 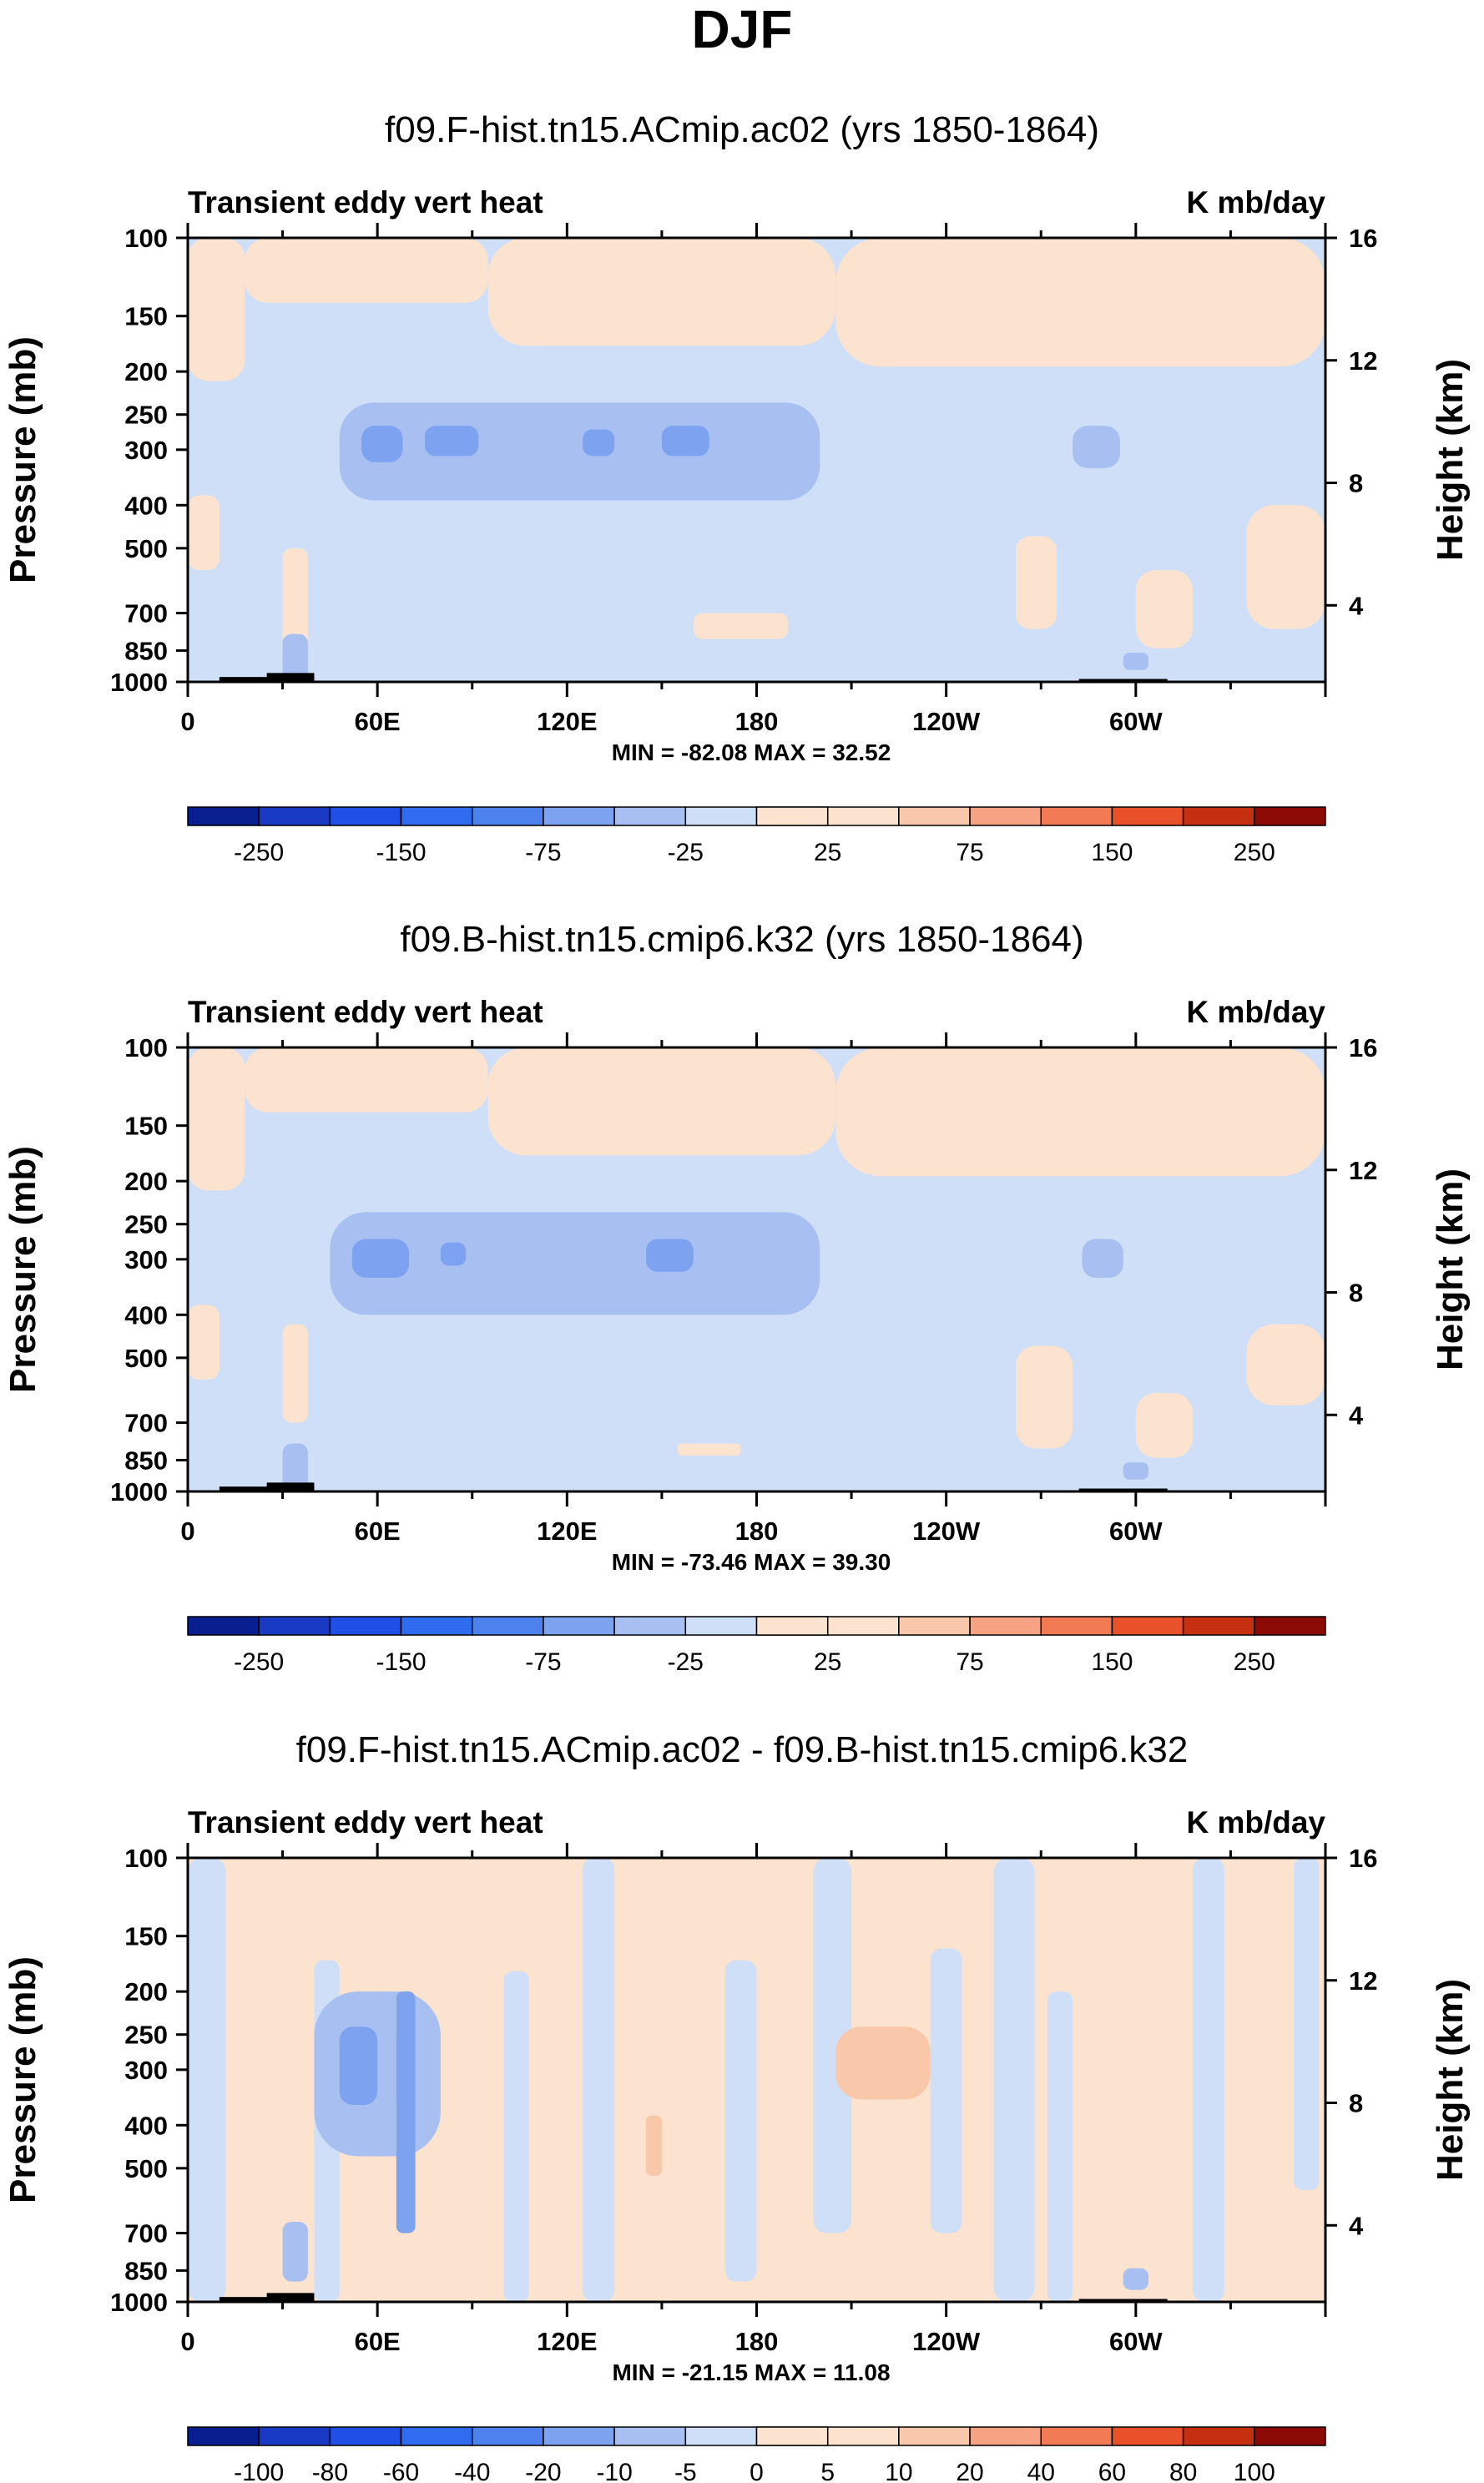 I want to click on colorbar-label: 20, so click(x=969, y=2471).